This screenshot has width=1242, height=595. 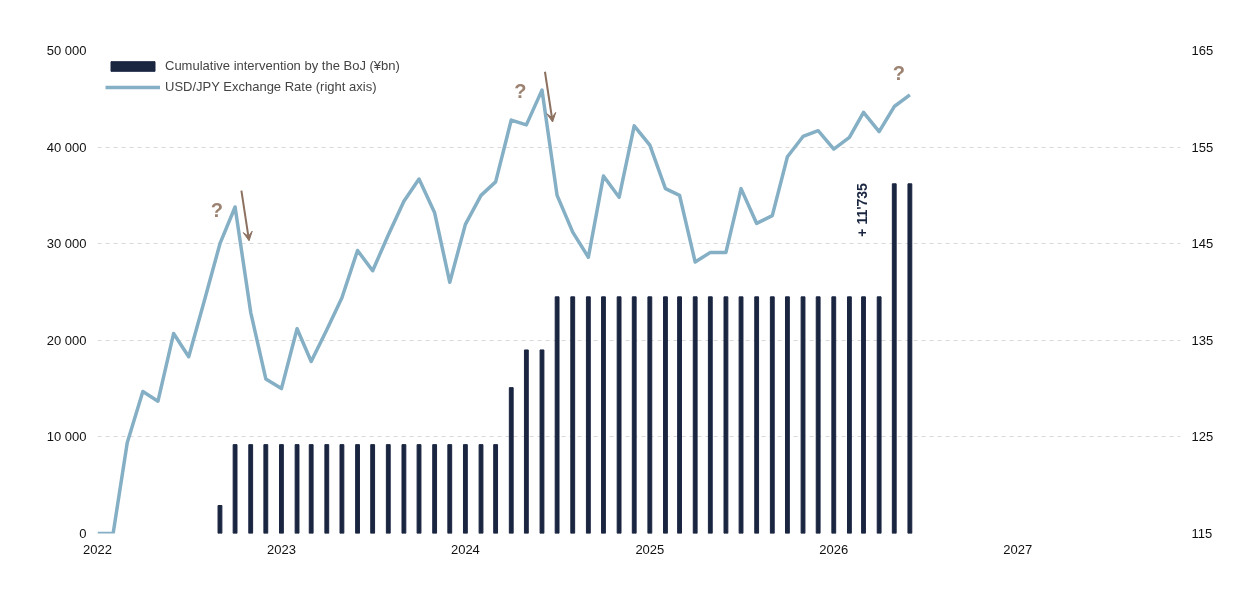 What do you see at coordinates (271, 86) in the screenshot?
I see `legend-label: USD/JPY Exchange Rate (right axis)` at bounding box center [271, 86].